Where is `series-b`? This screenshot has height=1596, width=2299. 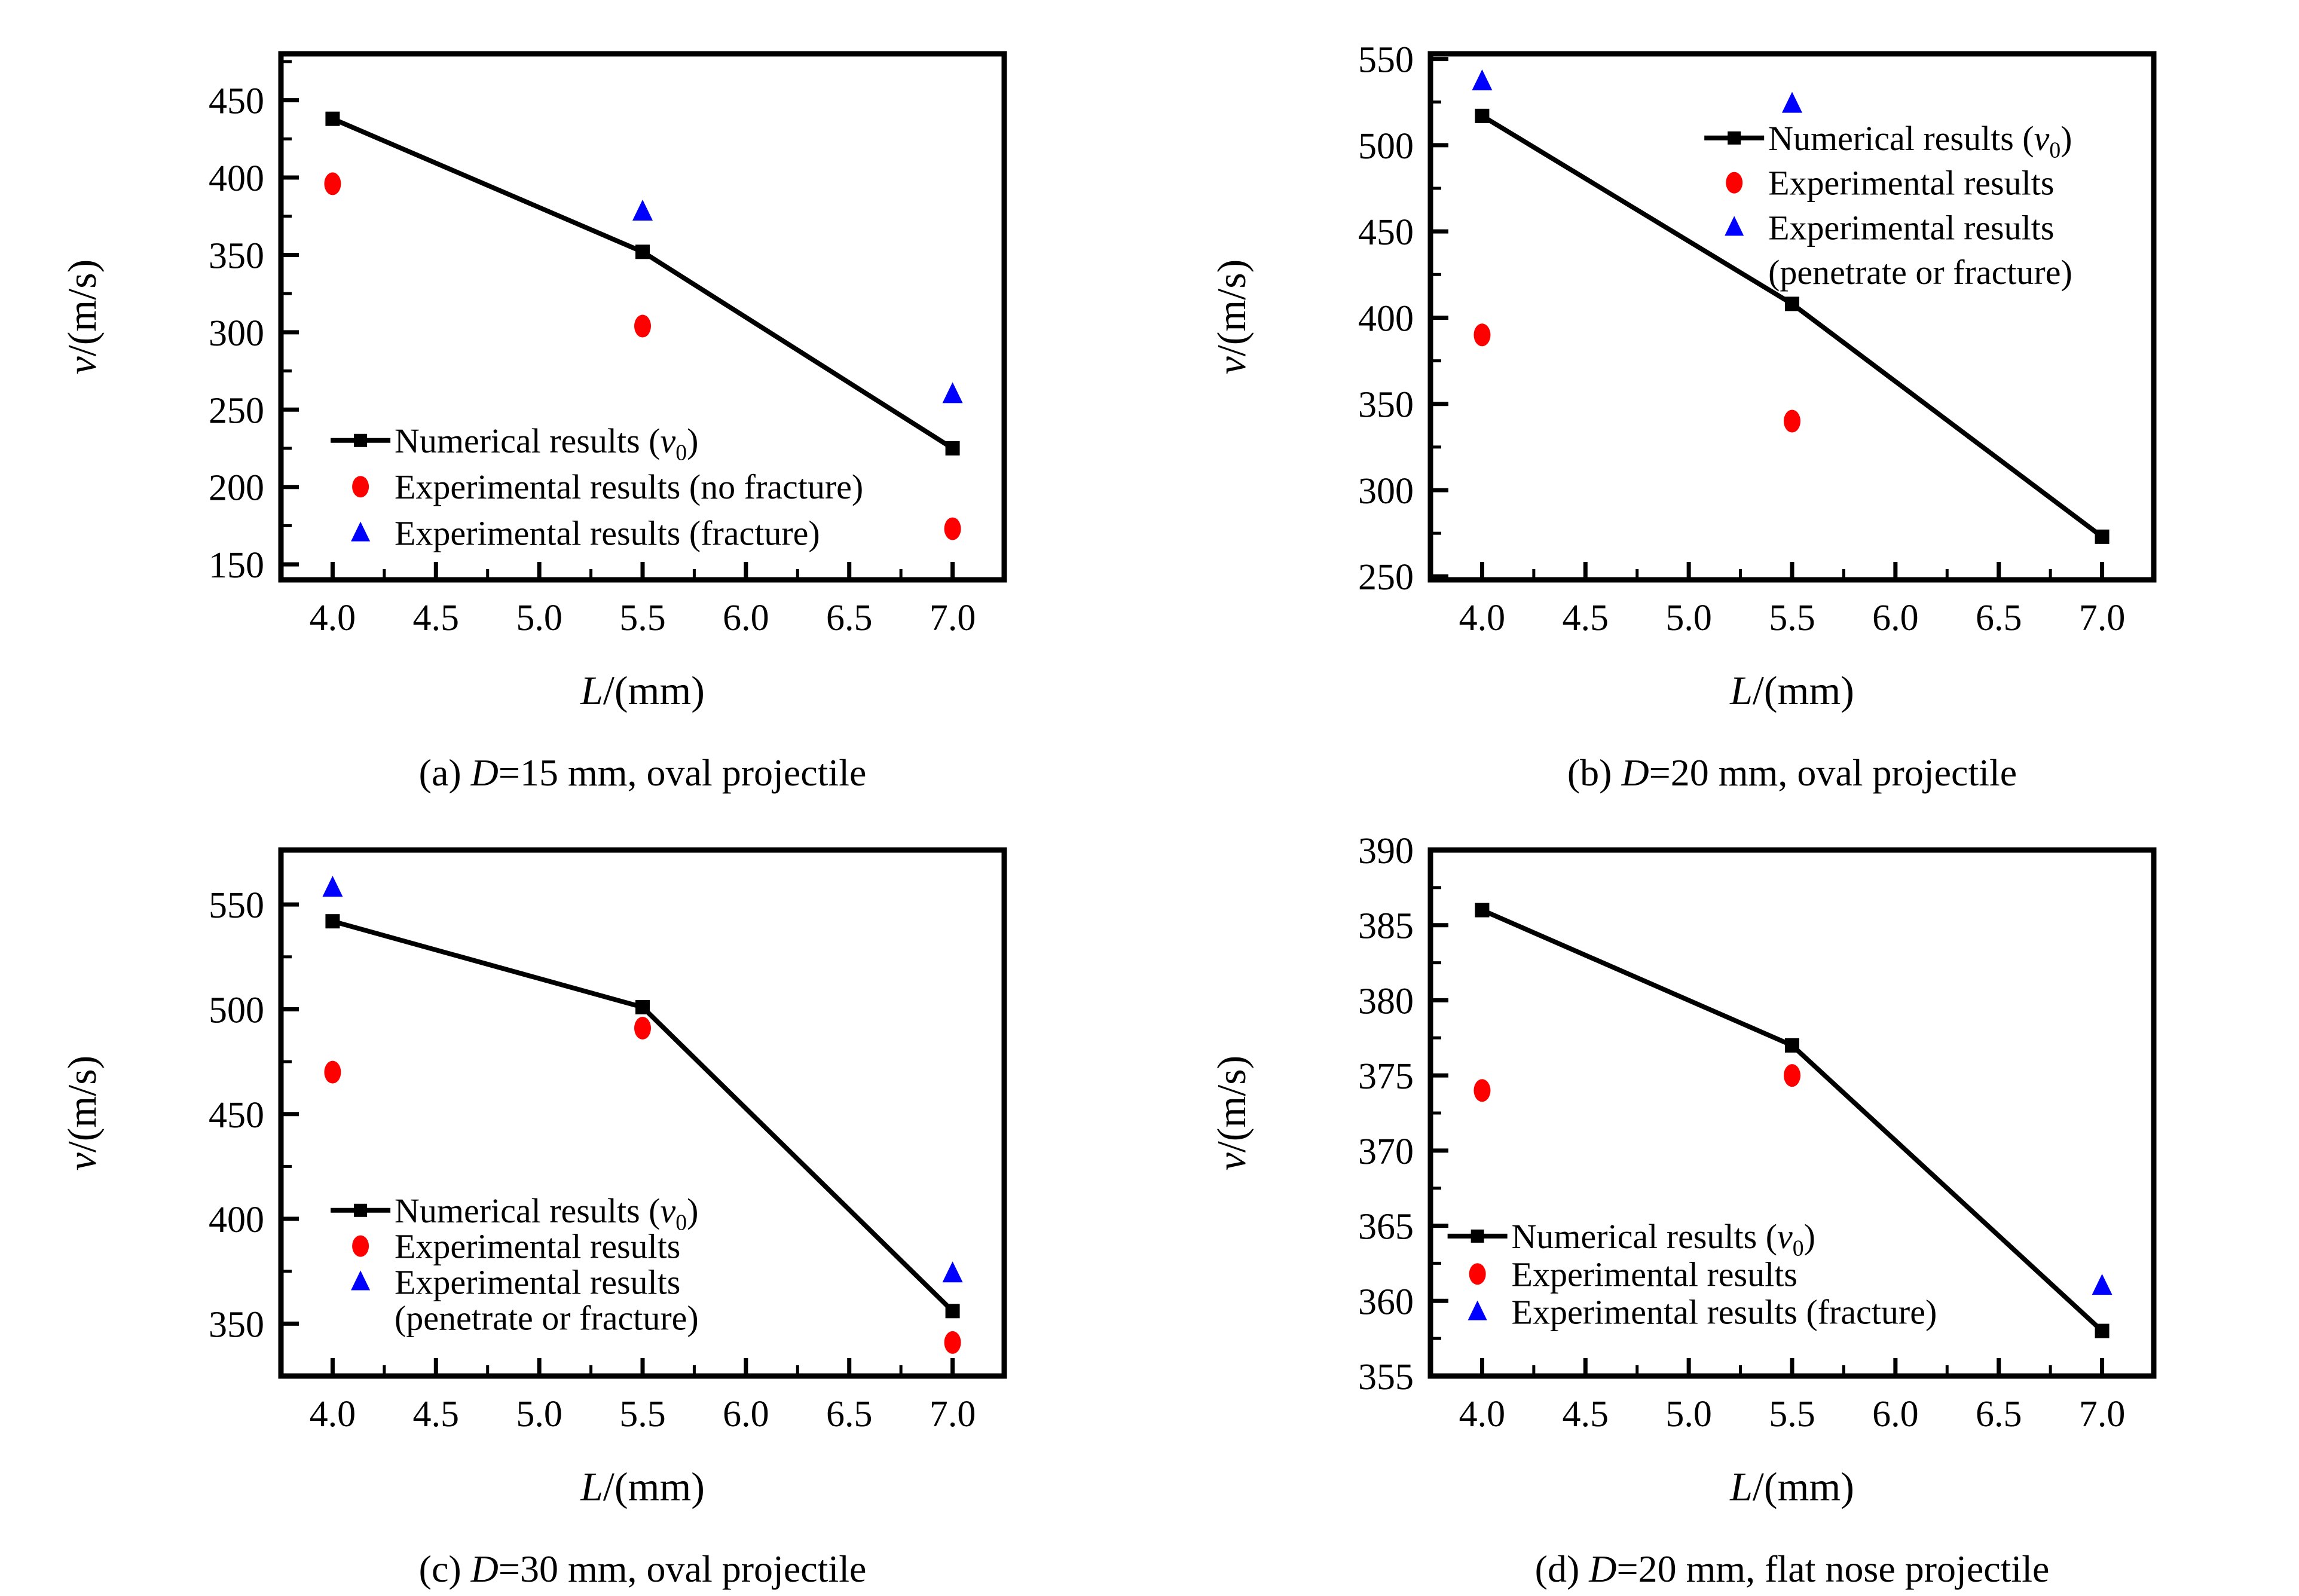
series-b is located at coordinates (1791, 306).